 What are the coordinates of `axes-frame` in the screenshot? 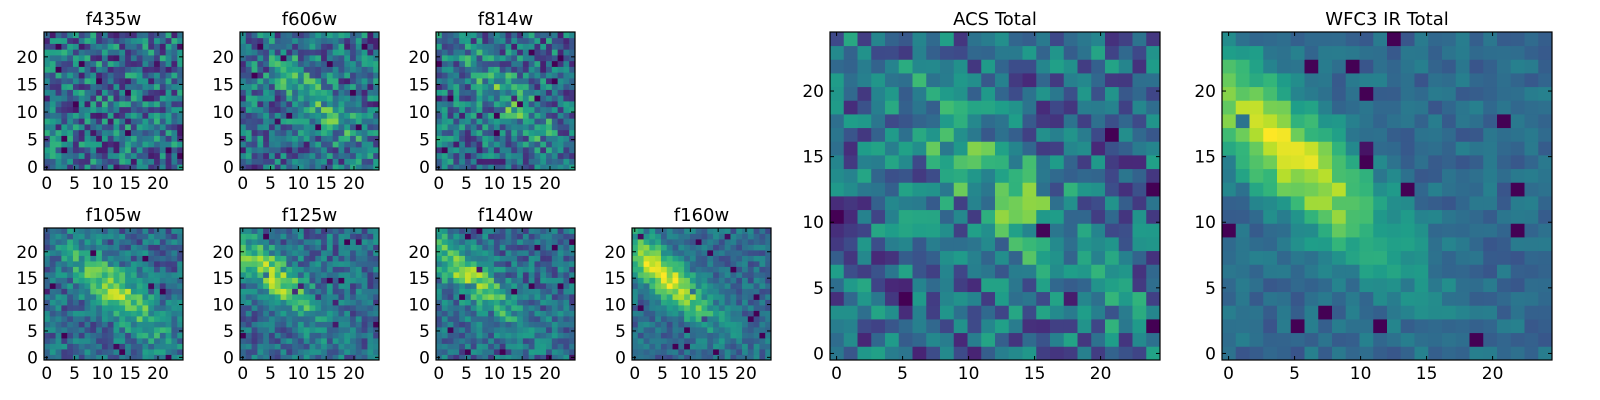 It's located at (505, 294).